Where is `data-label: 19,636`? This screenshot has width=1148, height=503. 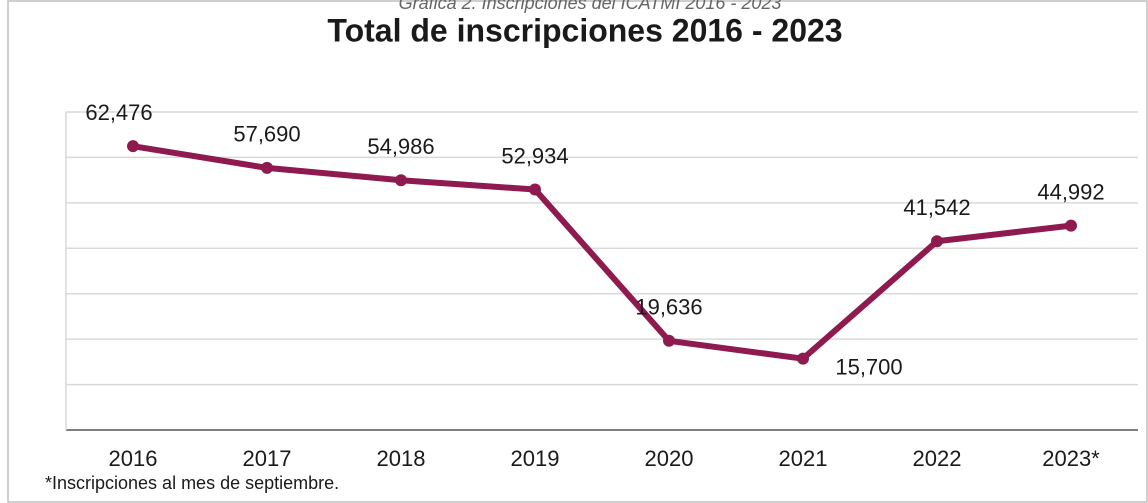 data-label: 19,636 is located at coordinates (668, 307).